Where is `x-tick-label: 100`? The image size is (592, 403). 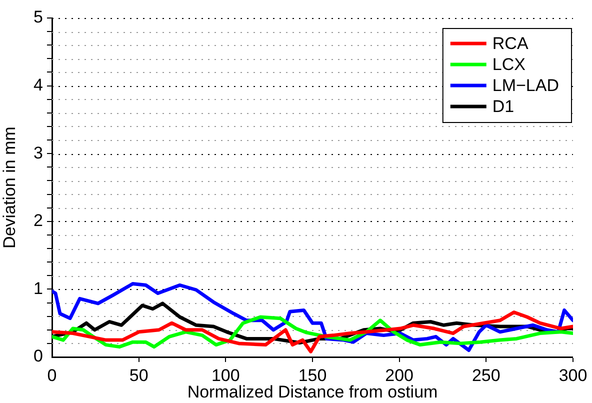 x-tick-label: 100 is located at coordinates (225, 375).